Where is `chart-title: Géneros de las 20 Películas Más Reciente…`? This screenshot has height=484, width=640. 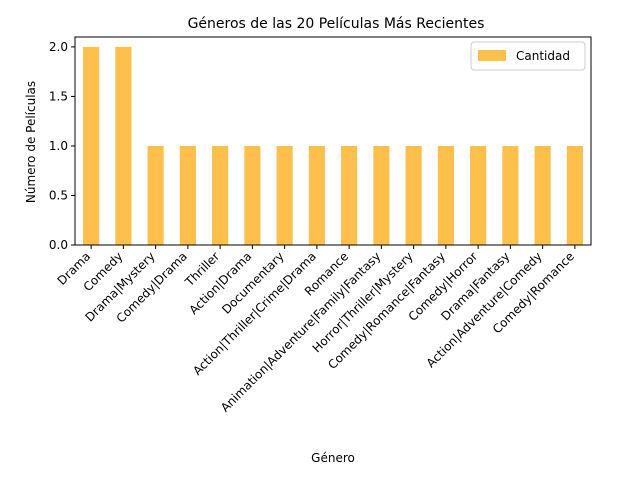
chart-title: Géneros de las 20 Películas Más Reciente… is located at coordinates (336, 24).